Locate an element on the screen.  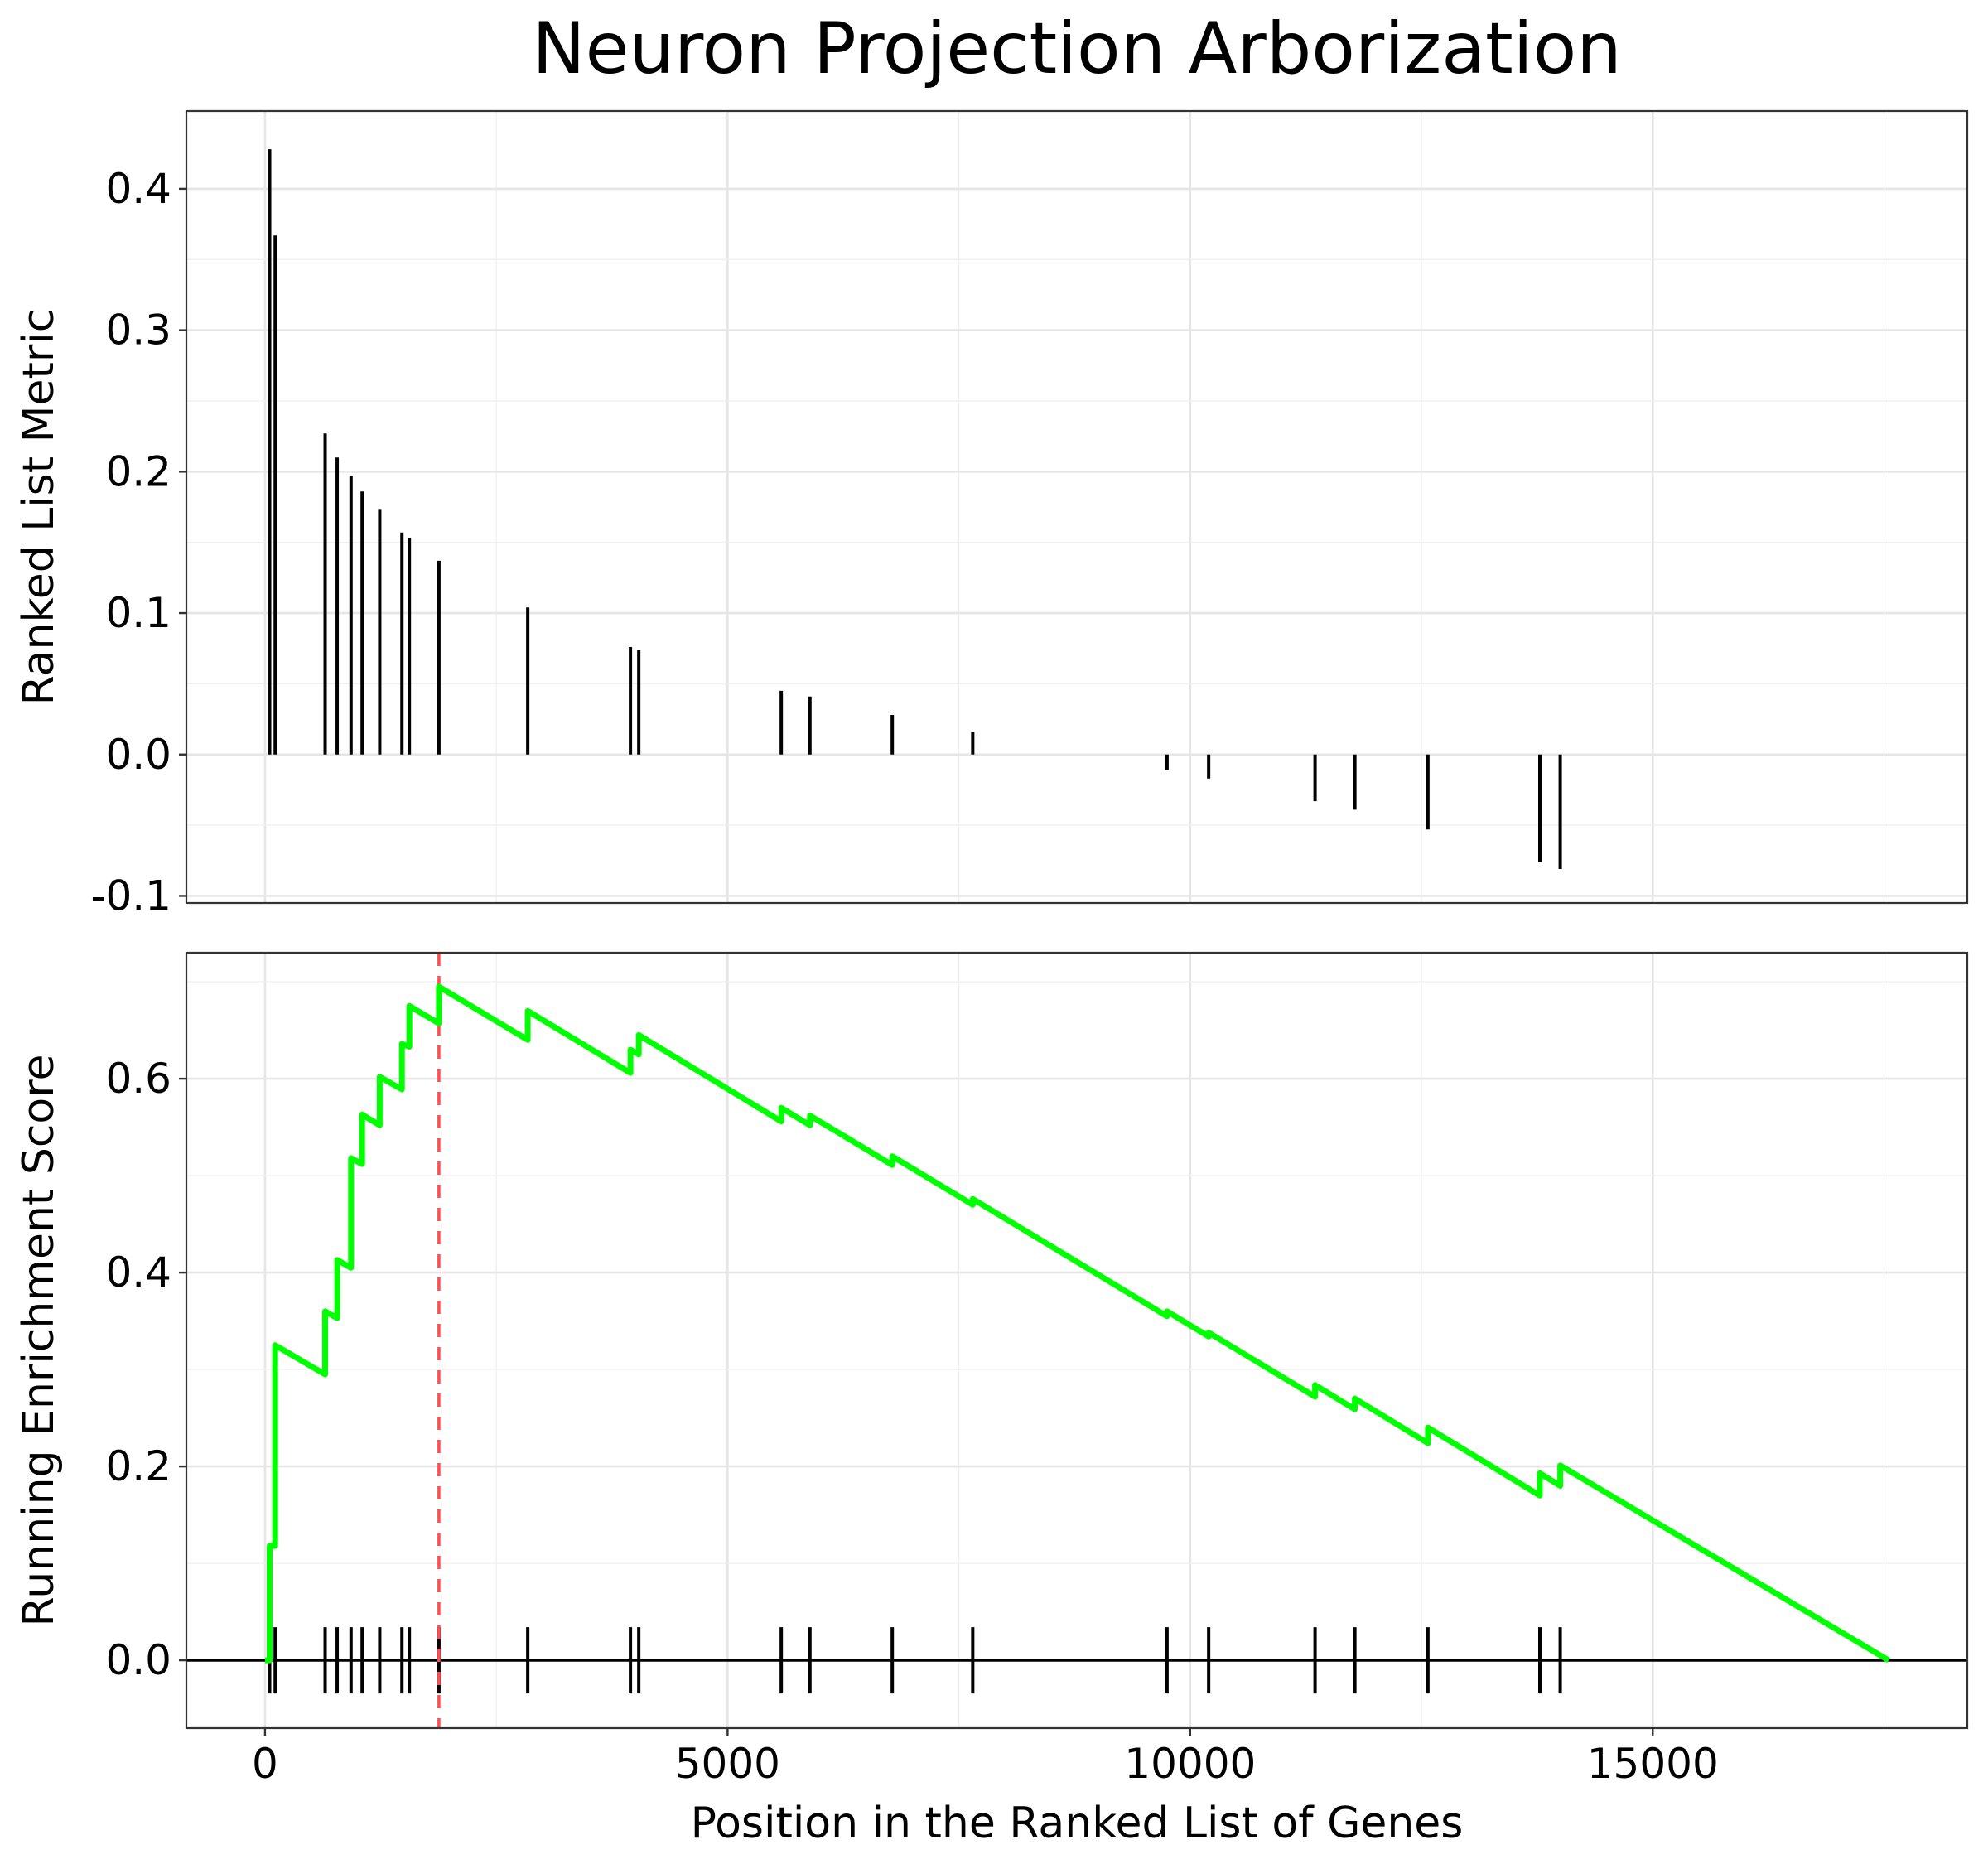
ranked-metric-y-tick-label: 0.0 is located at coordinates (138, 755).